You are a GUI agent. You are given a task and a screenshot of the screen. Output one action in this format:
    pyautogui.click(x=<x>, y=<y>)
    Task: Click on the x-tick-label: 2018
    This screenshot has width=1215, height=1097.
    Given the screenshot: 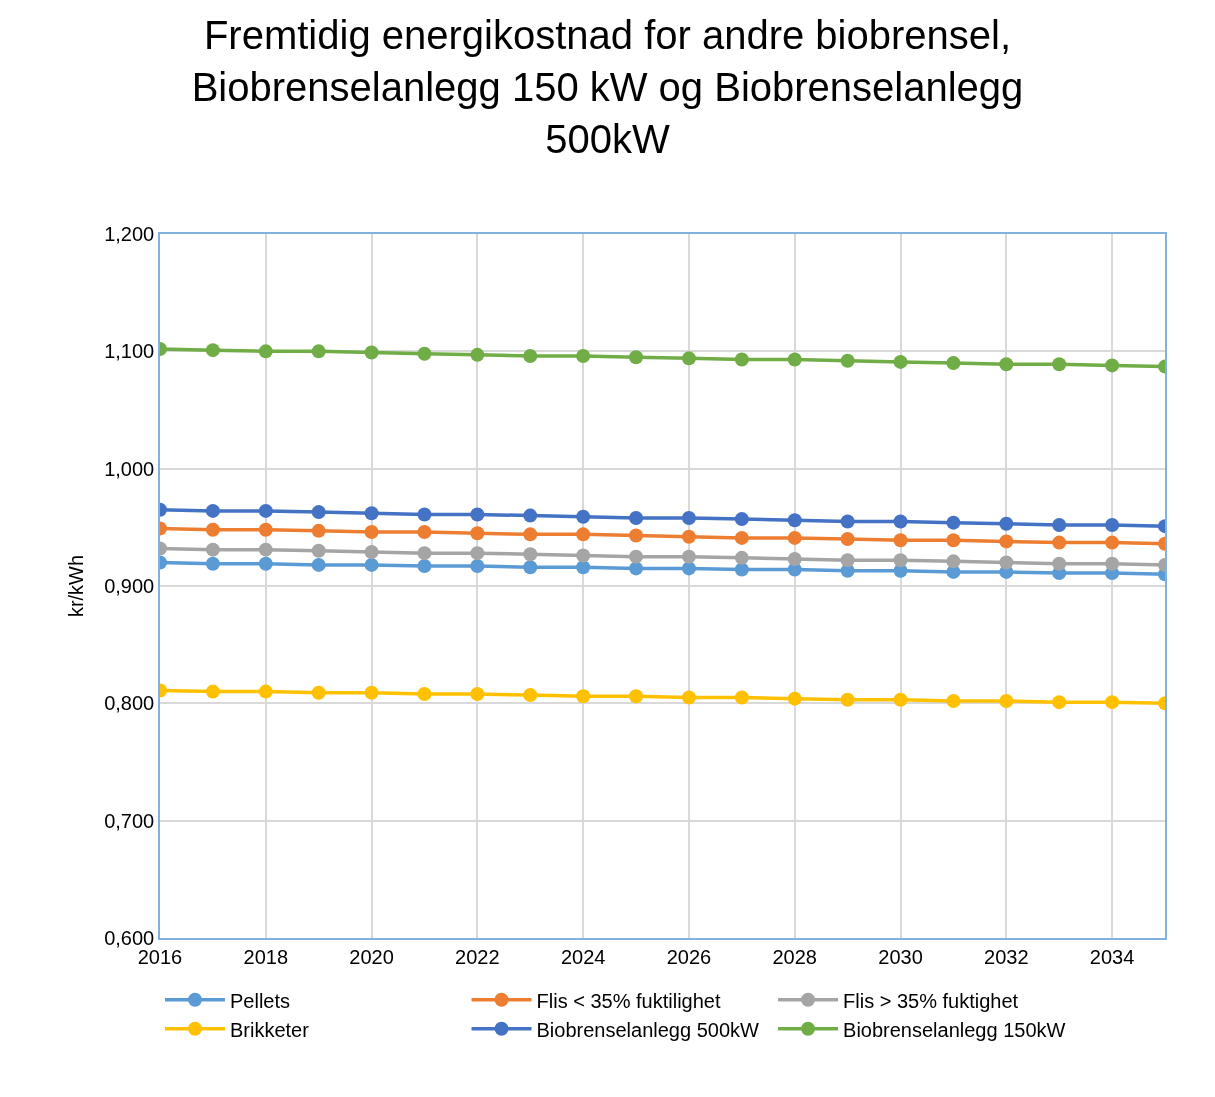 What is the action you would take?
    pyautogui.click(x=266, y=956)
    